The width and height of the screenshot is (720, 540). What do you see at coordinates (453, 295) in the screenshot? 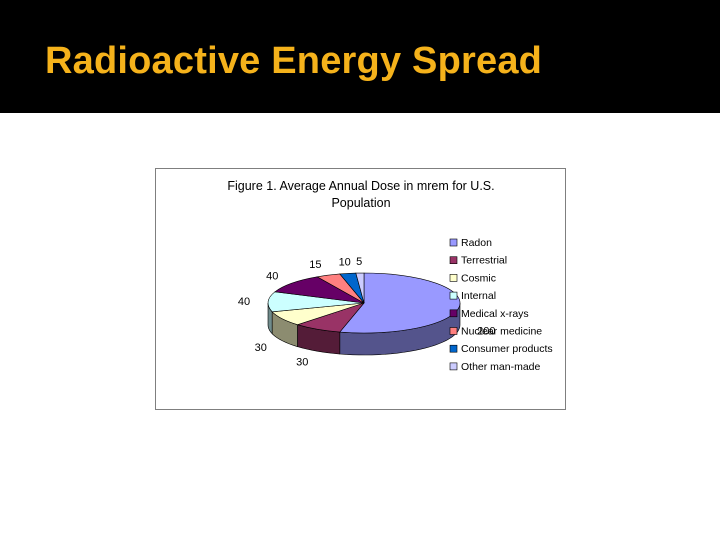
I see `legend-swatch-internal` at bounding box center [453, 295].